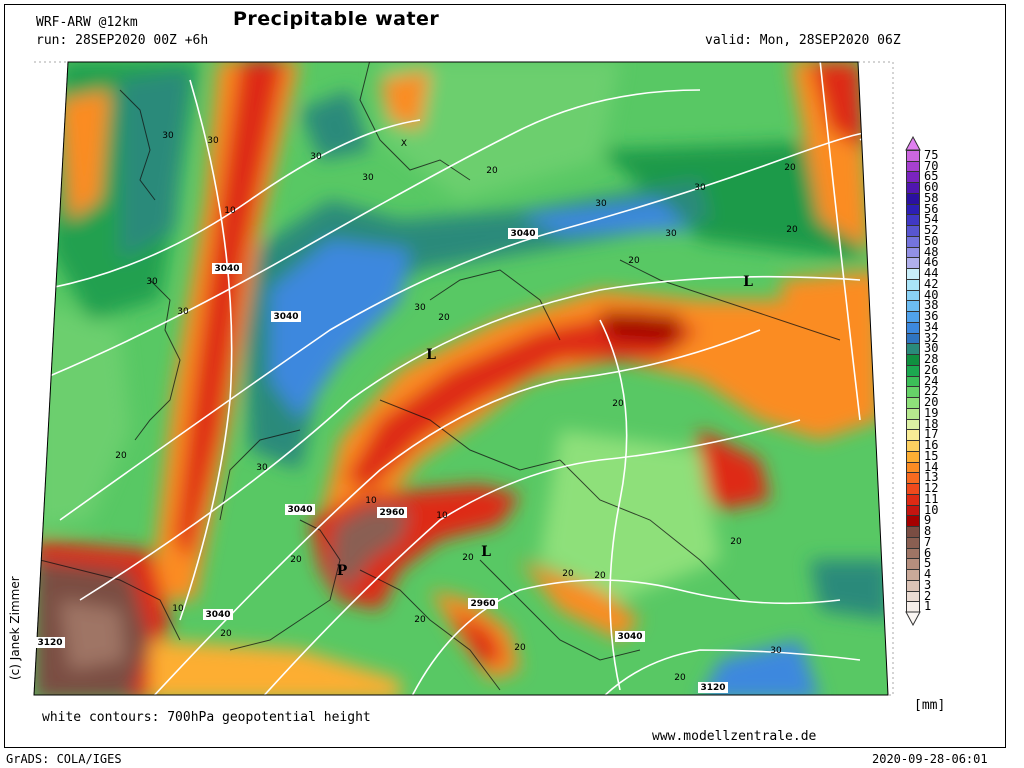  I want to click on colorbar-label: 44, so click(931, 273).